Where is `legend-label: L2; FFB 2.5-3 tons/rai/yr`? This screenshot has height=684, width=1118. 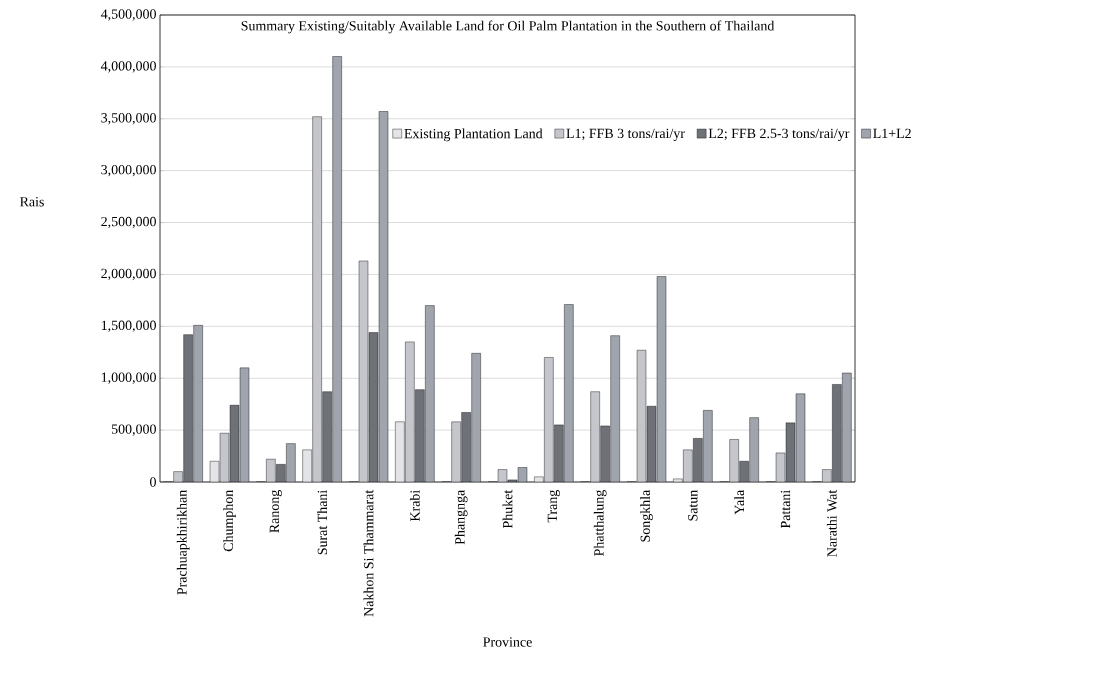 legend-label: L2; FFB 2.5-3 tons/rai/yr is located at coordinates (779, 134).